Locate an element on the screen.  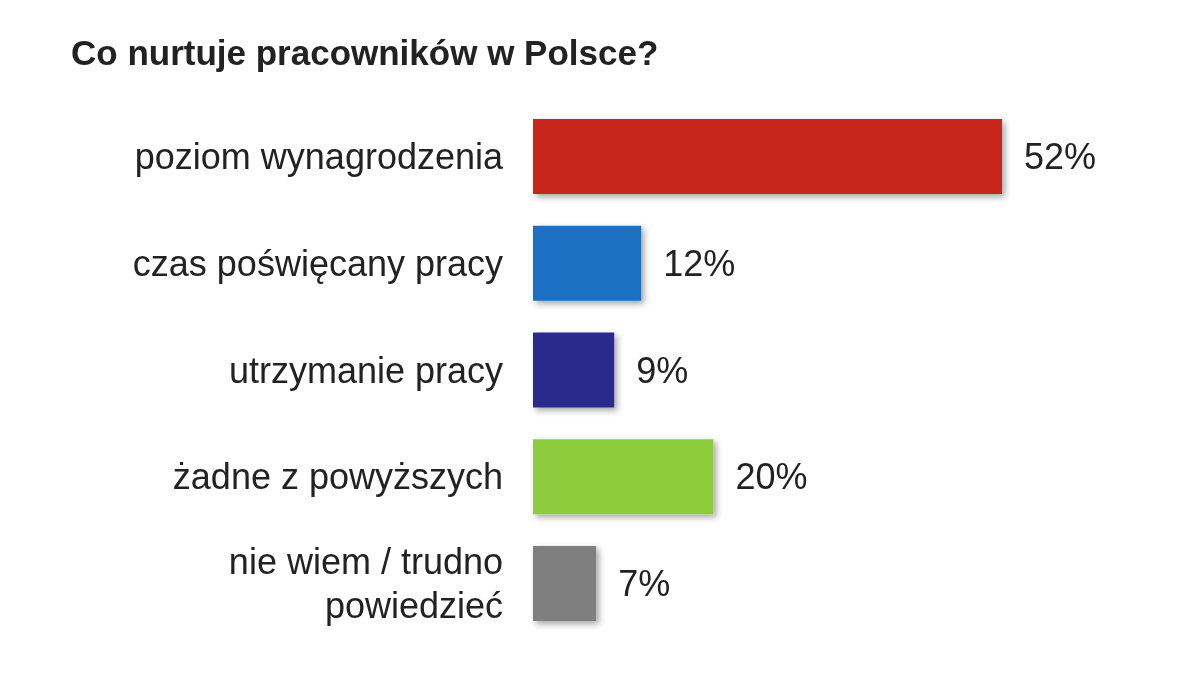
y-tick-label: nie wiem / trudno powiedzieć is located at coordinates (365, 584).